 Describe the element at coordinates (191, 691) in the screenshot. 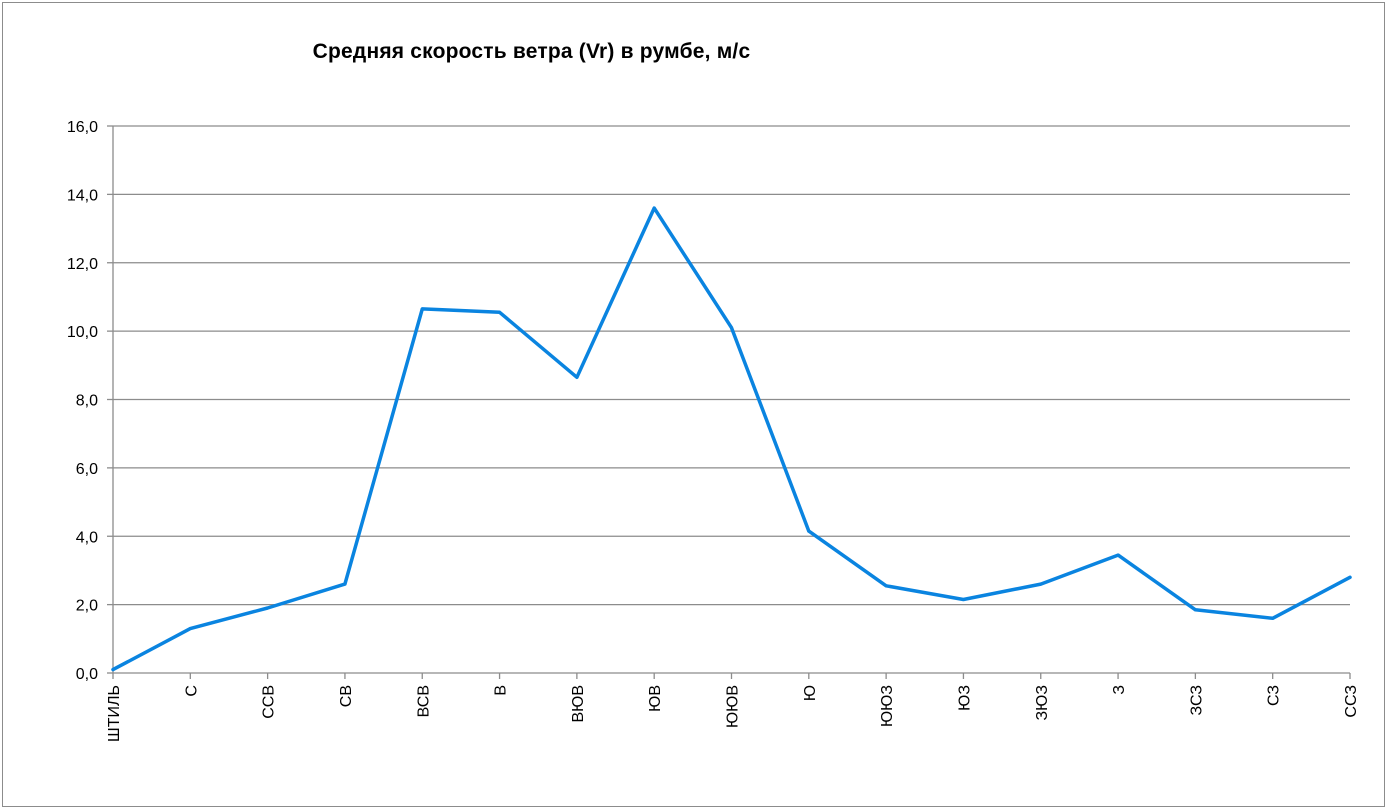

I see `x-tick-label: С` at that location.